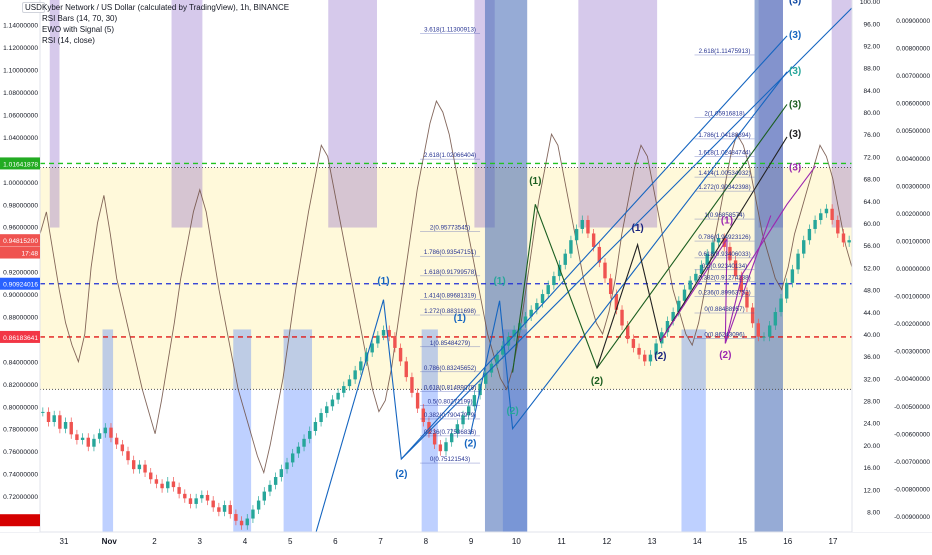  What do you see at coordinates (871, 46) in the screenshot?
I see `rsi-tick-2: 92.00` at bounding box center [871, 46].